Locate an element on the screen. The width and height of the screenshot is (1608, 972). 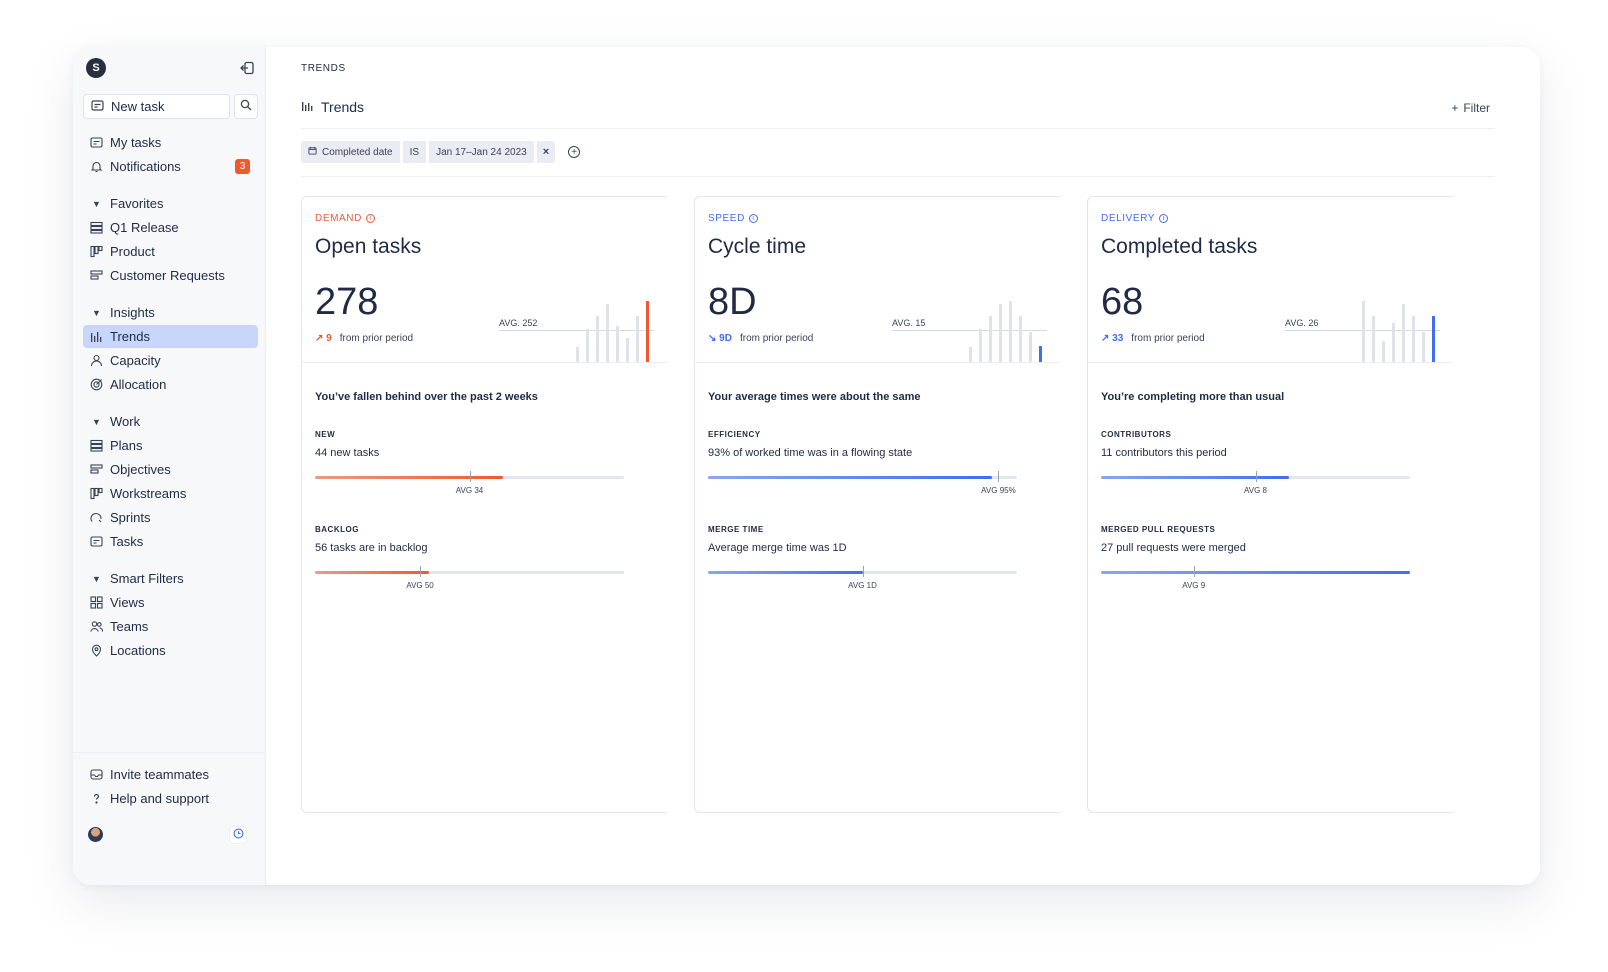
card-title: Open tasks is located at coordinates (368, 246).